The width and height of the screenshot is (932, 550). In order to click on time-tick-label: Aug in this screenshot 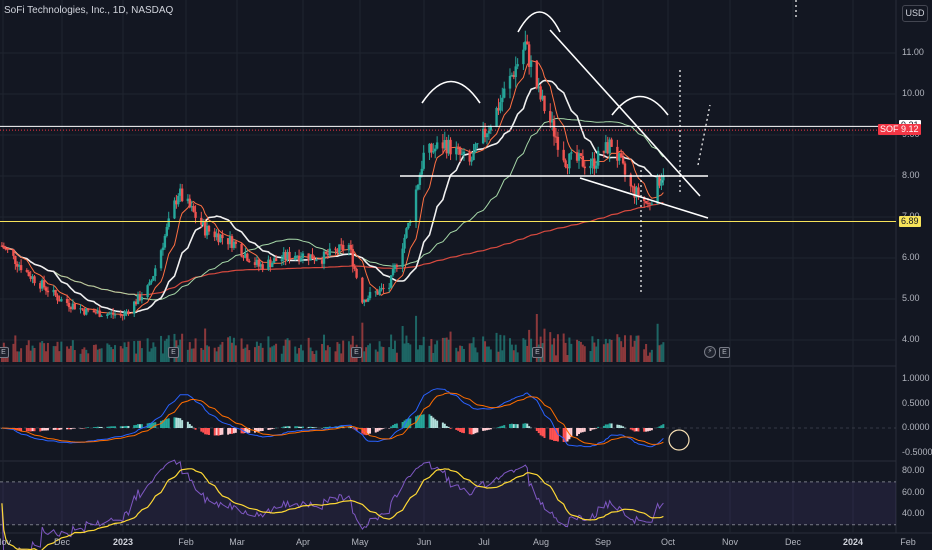, I will do `click(541, 542)`.